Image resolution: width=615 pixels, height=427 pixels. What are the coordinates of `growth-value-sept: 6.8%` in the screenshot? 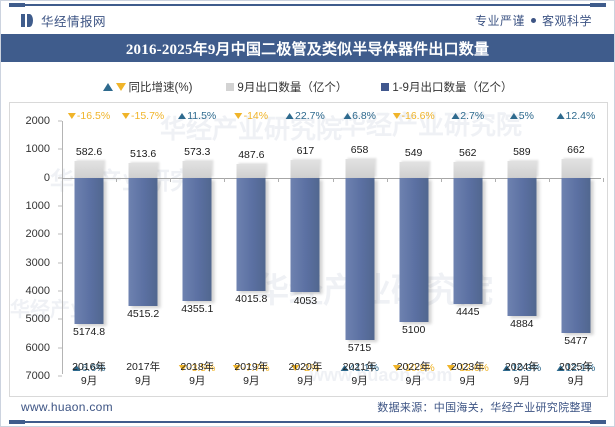 It's located at (364, 116).